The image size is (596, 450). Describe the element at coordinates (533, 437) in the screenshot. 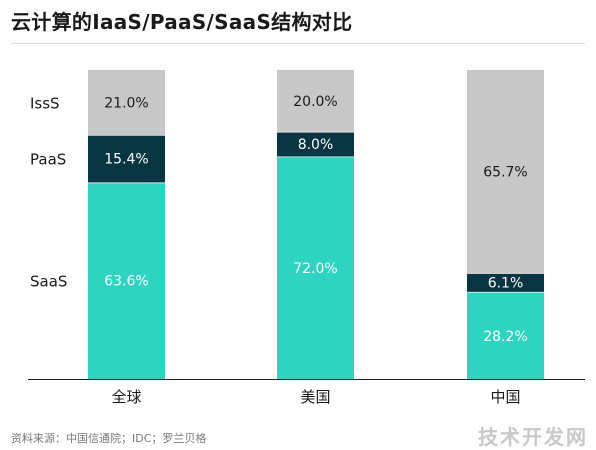

I see `watermark-logo: 技术开发网` at that location.